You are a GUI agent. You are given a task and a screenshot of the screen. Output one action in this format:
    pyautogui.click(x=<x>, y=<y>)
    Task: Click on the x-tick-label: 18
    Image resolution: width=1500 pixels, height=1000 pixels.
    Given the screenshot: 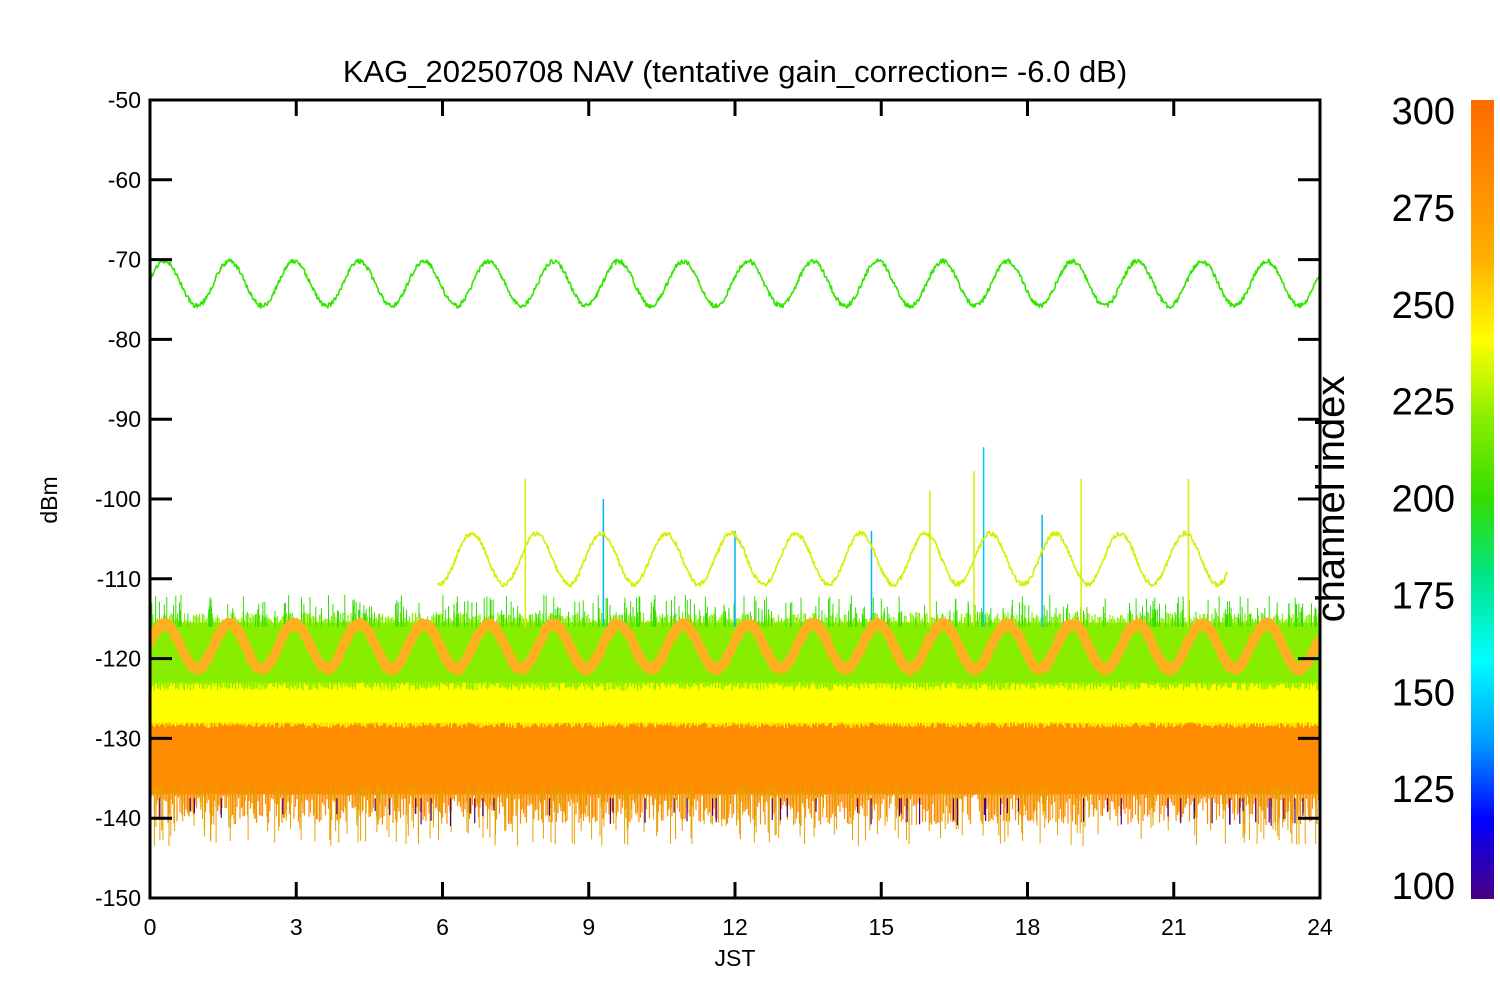 What is the action you would take?
    pyautogui.click(x=1028, y=927)
    